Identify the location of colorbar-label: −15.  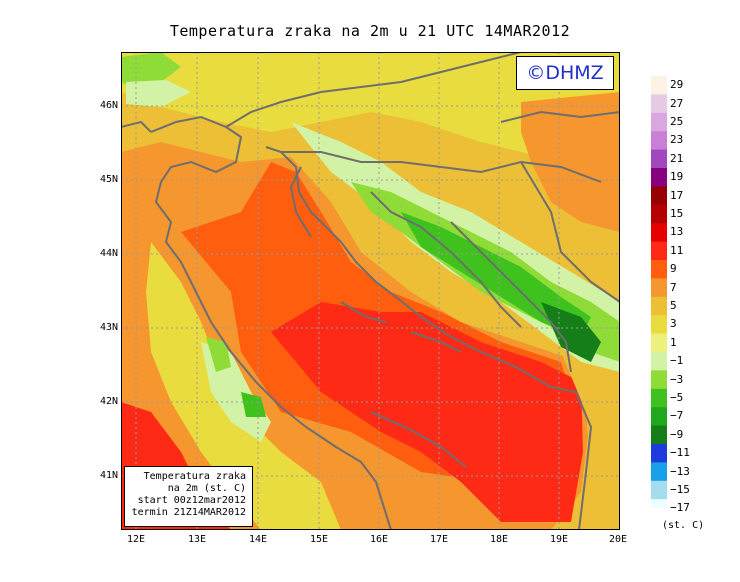
(680, 489).